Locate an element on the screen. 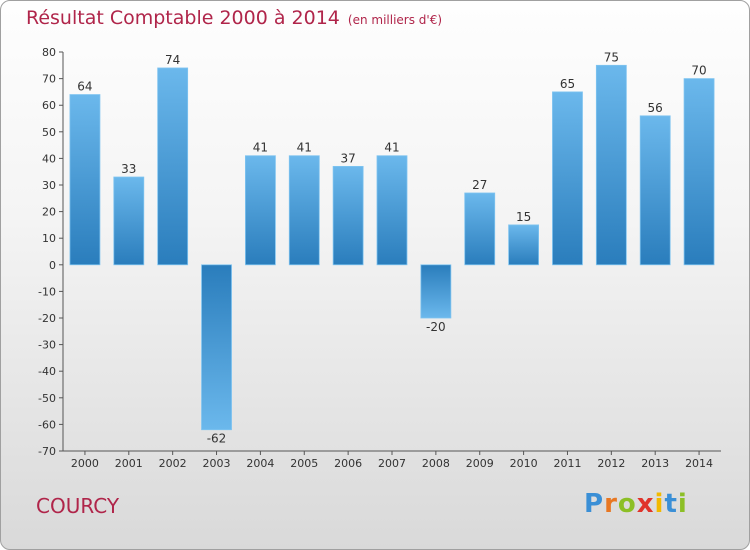 The height and width of the screenshot is (550, 750). x-tick-label: 2013 is located at coordinates (655, 463).